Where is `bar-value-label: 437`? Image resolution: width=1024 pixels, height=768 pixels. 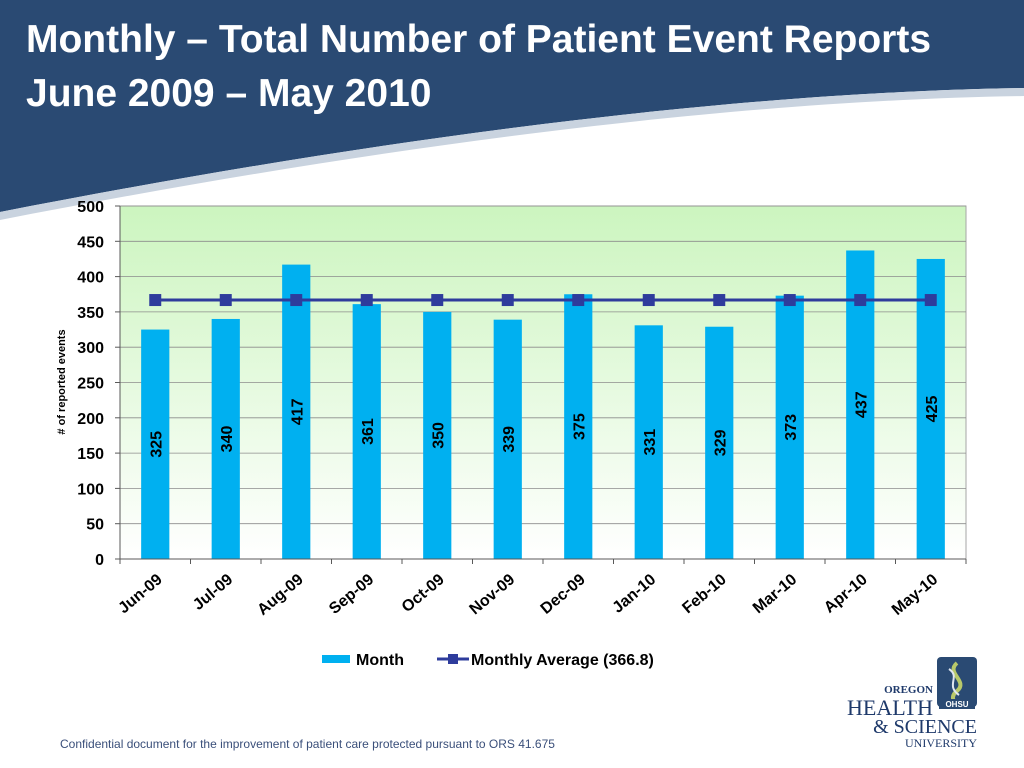
bar-value-label: 437 is located at coordinates (861, 404).